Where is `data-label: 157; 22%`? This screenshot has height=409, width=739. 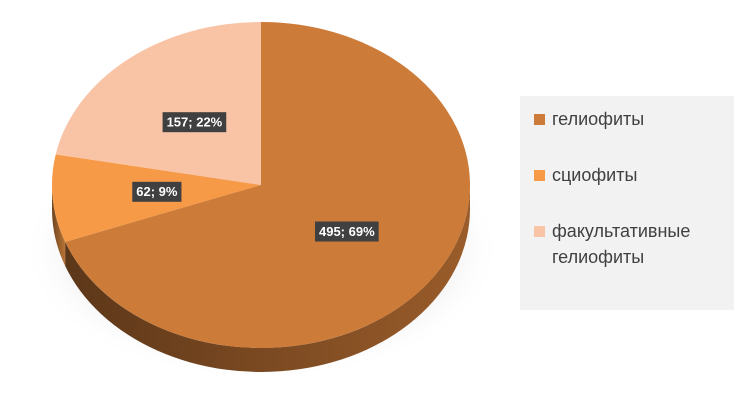
data-label: 157; 22% is located at coordinates (195, 122).